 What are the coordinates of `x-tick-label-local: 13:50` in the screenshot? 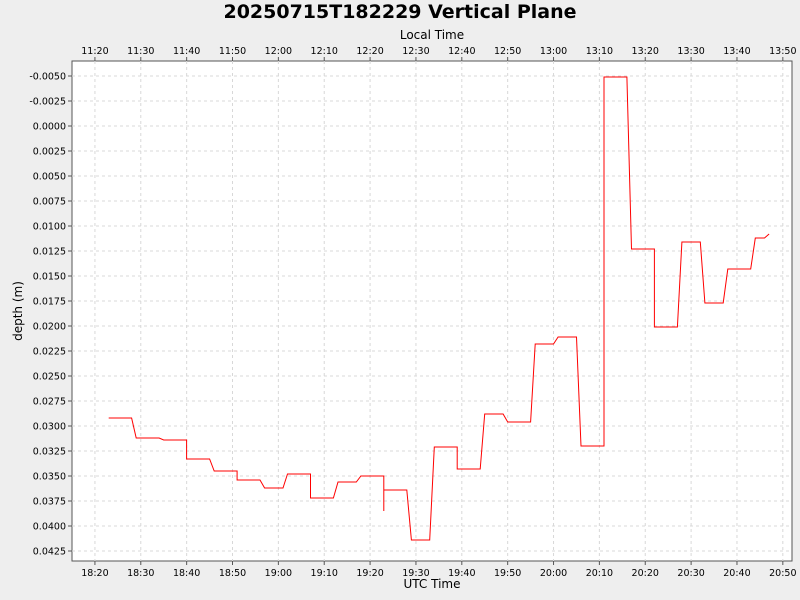 It's located at (782, 51).